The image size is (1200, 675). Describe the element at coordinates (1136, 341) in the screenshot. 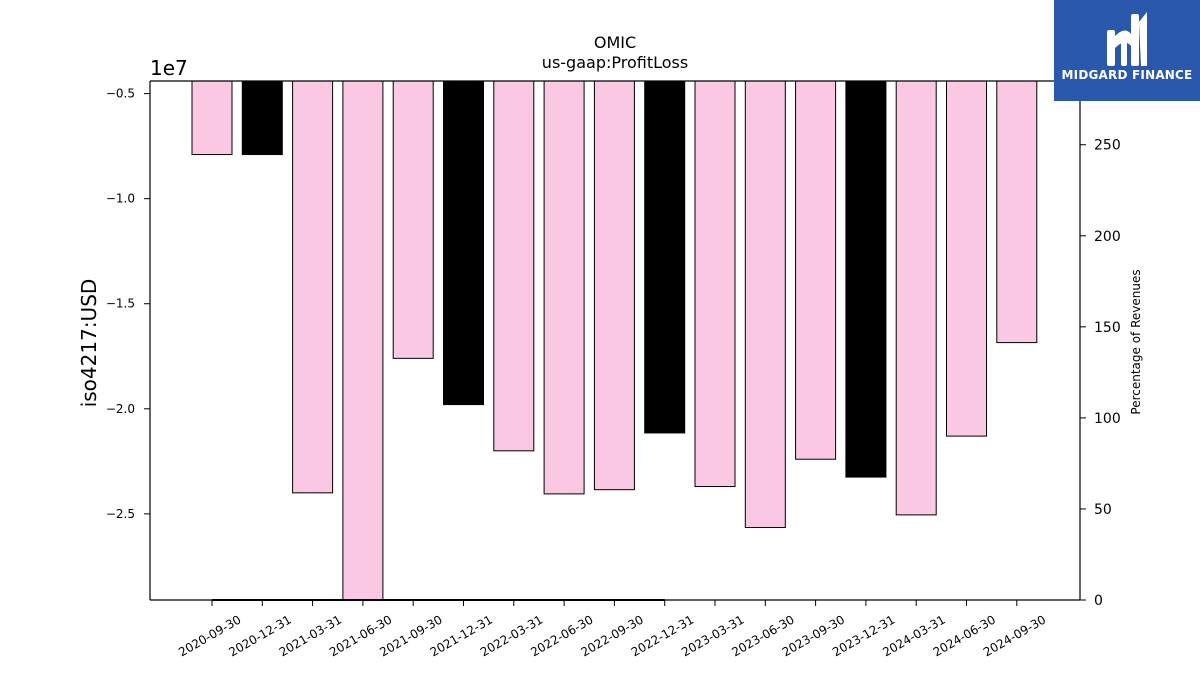

I see `y2-axis-label: Percentage of Revenues` at that location.